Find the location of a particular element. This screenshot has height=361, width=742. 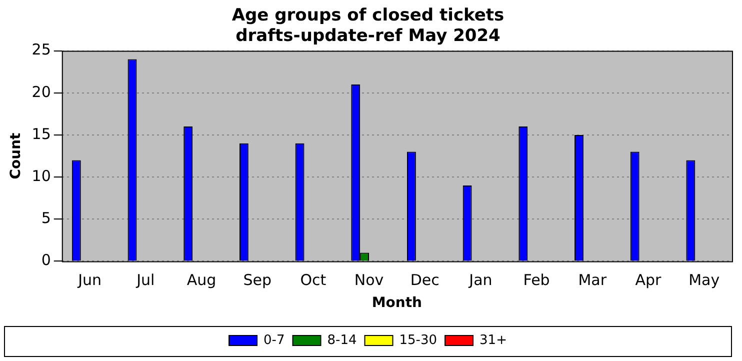

y-tick-label: 10 is located at coordinates (41, 175).